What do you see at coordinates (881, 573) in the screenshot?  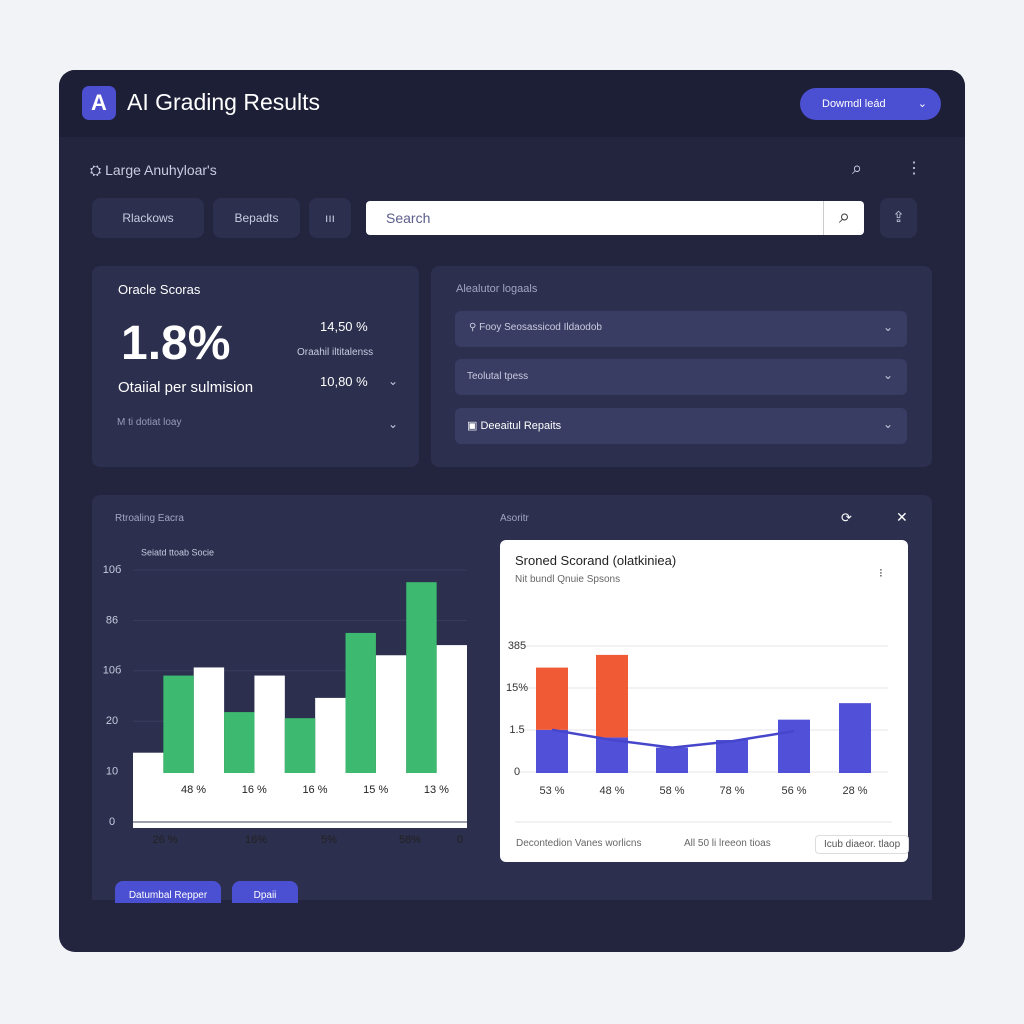 I see `more-icon: ⁝` at bounding box center [881, 573].